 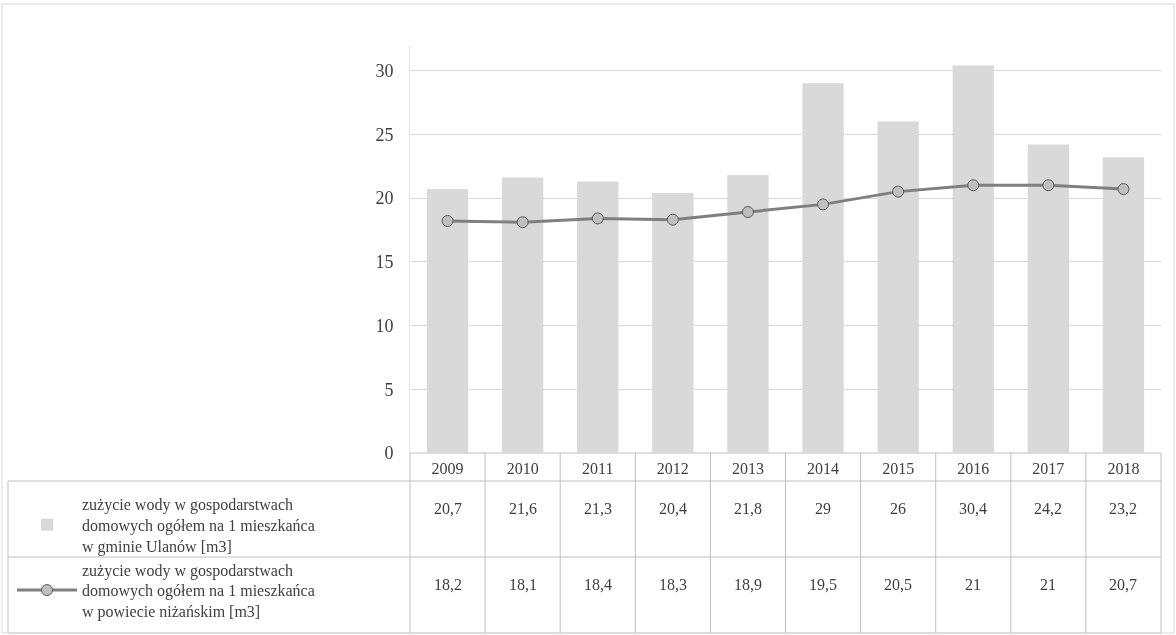 What do you see at coordinates (384, 134) in the screenshot?
I see `y-tick-label: 25` at bounding box center [384, 134].